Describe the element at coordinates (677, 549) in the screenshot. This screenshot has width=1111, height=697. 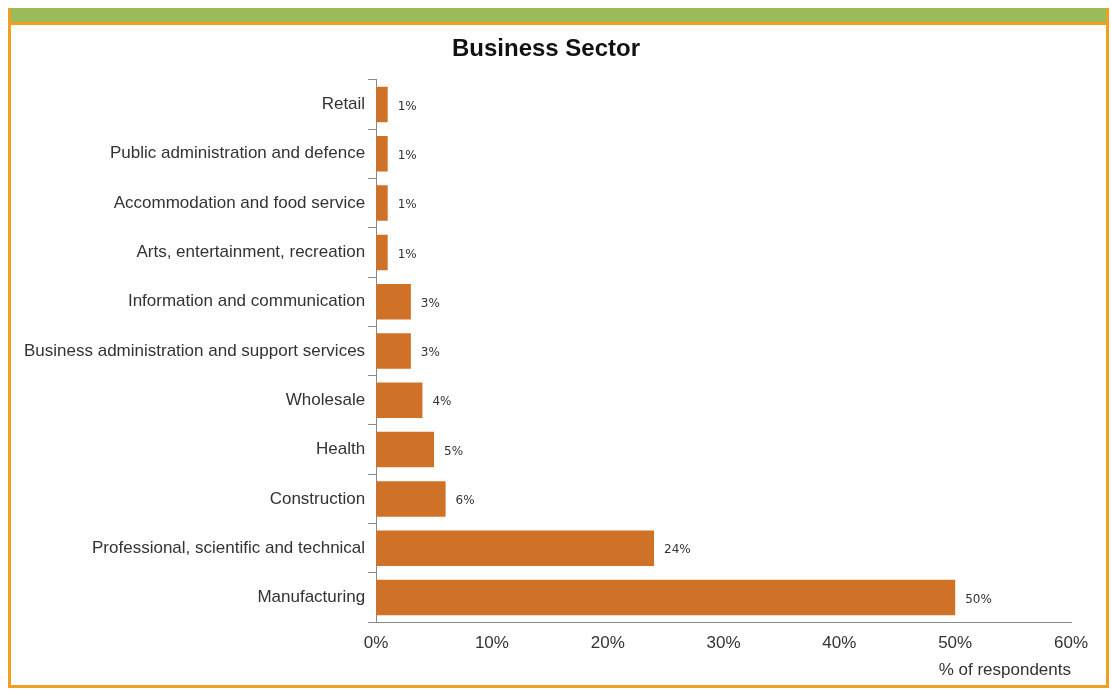
I see `data-label: 24%` at that location.